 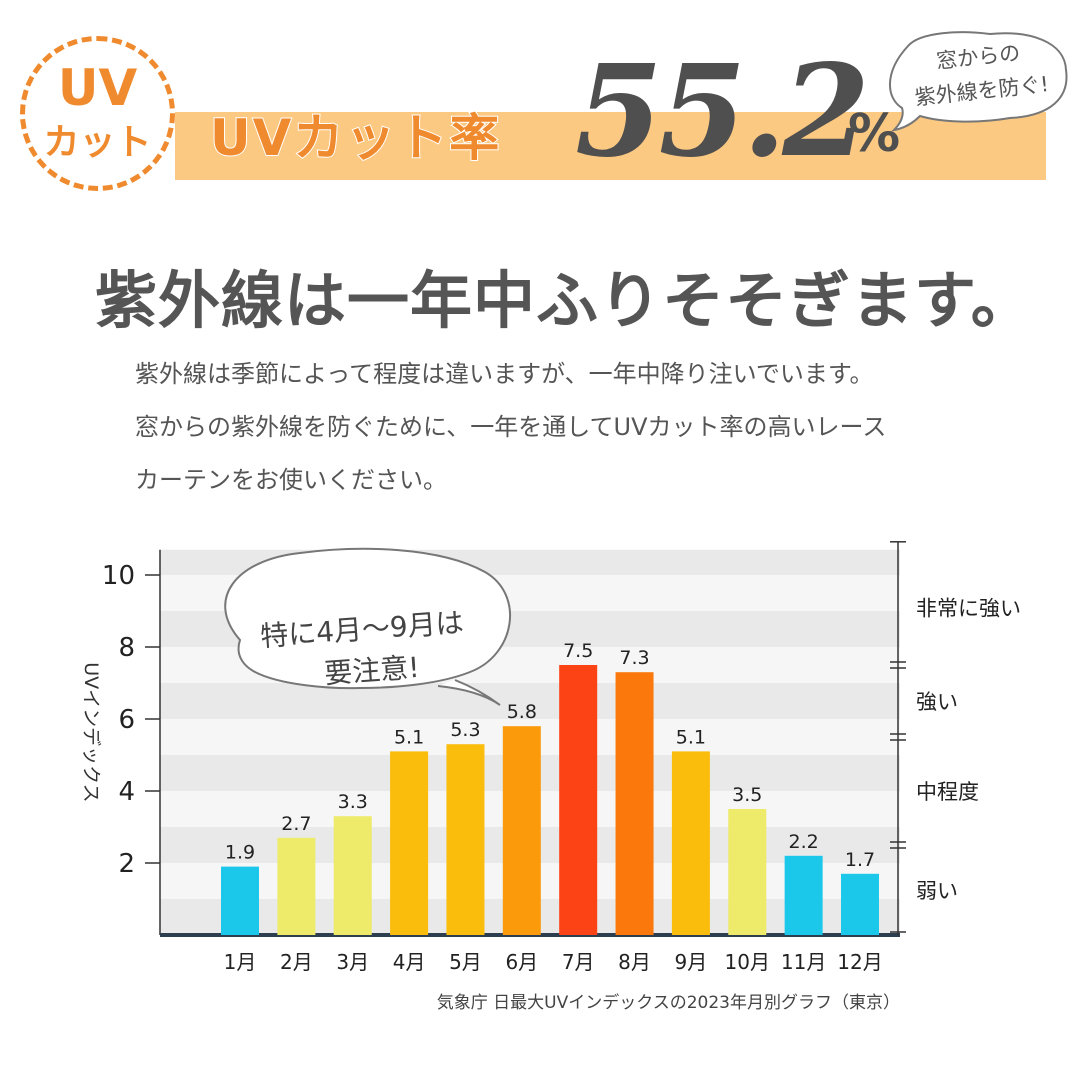 What do you see at coordinates (296, 962) in the screenshot?
I see `x-tick-label: 2月` at bounding box center [296, 962].